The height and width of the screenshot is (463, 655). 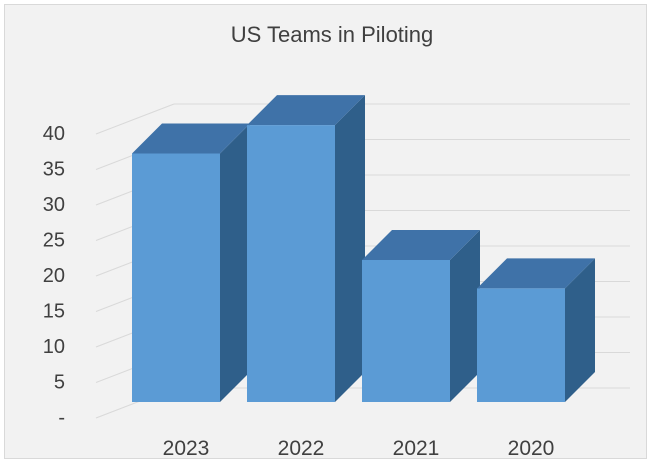 I want to click on bar-2023, so click(x=191, y=262).